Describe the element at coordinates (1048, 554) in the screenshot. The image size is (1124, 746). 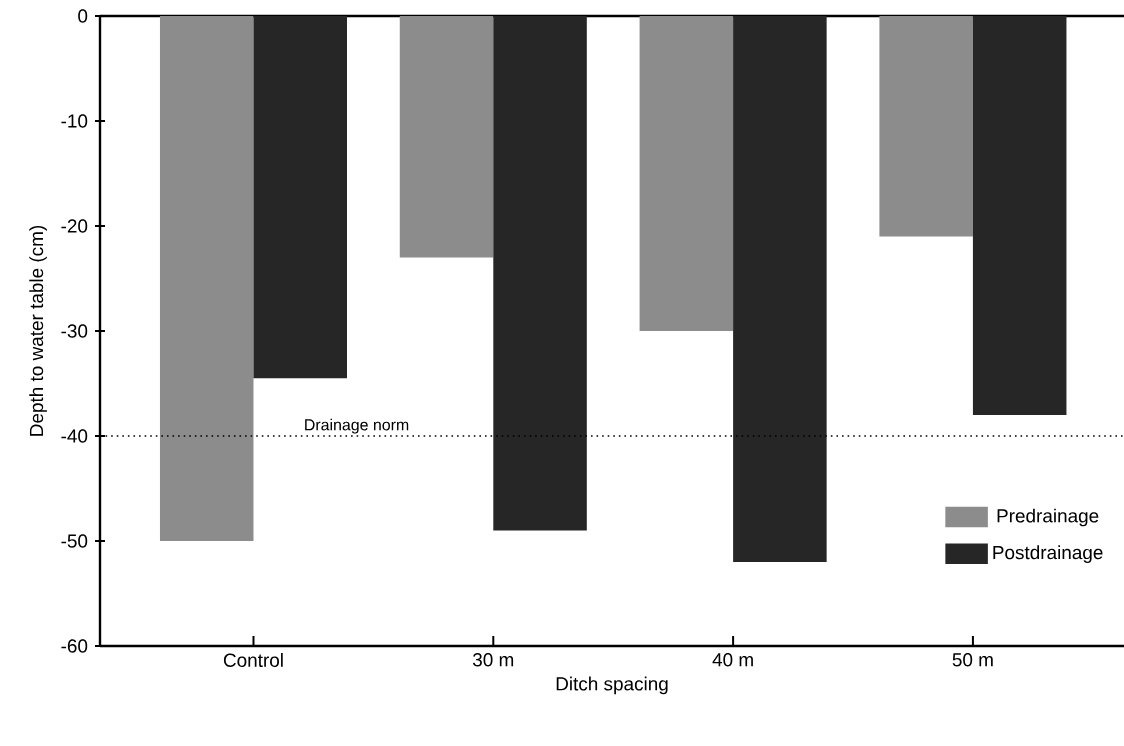
I see `legend-label: Postdrainage` at that location.